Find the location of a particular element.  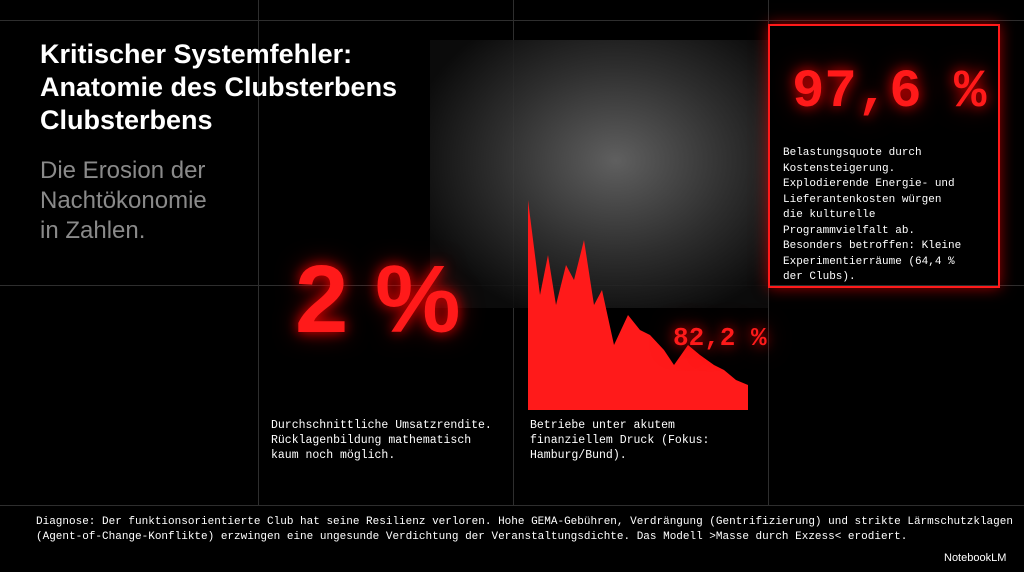

subtitle: Die Erosion der Nachtökonomie in Zahlen. is located at coordinates (123, 201).